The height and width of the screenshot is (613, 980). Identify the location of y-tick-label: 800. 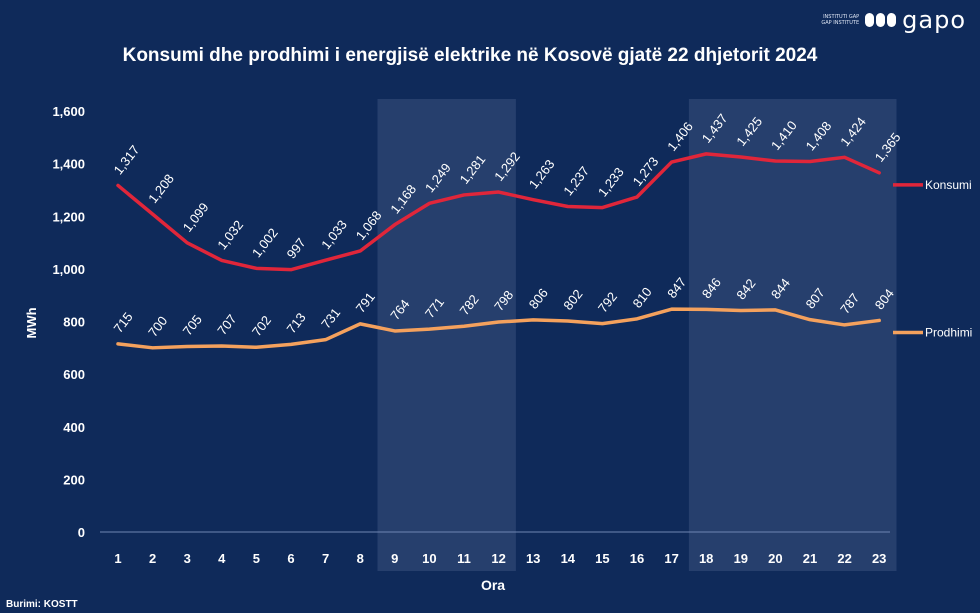
(74, 322).